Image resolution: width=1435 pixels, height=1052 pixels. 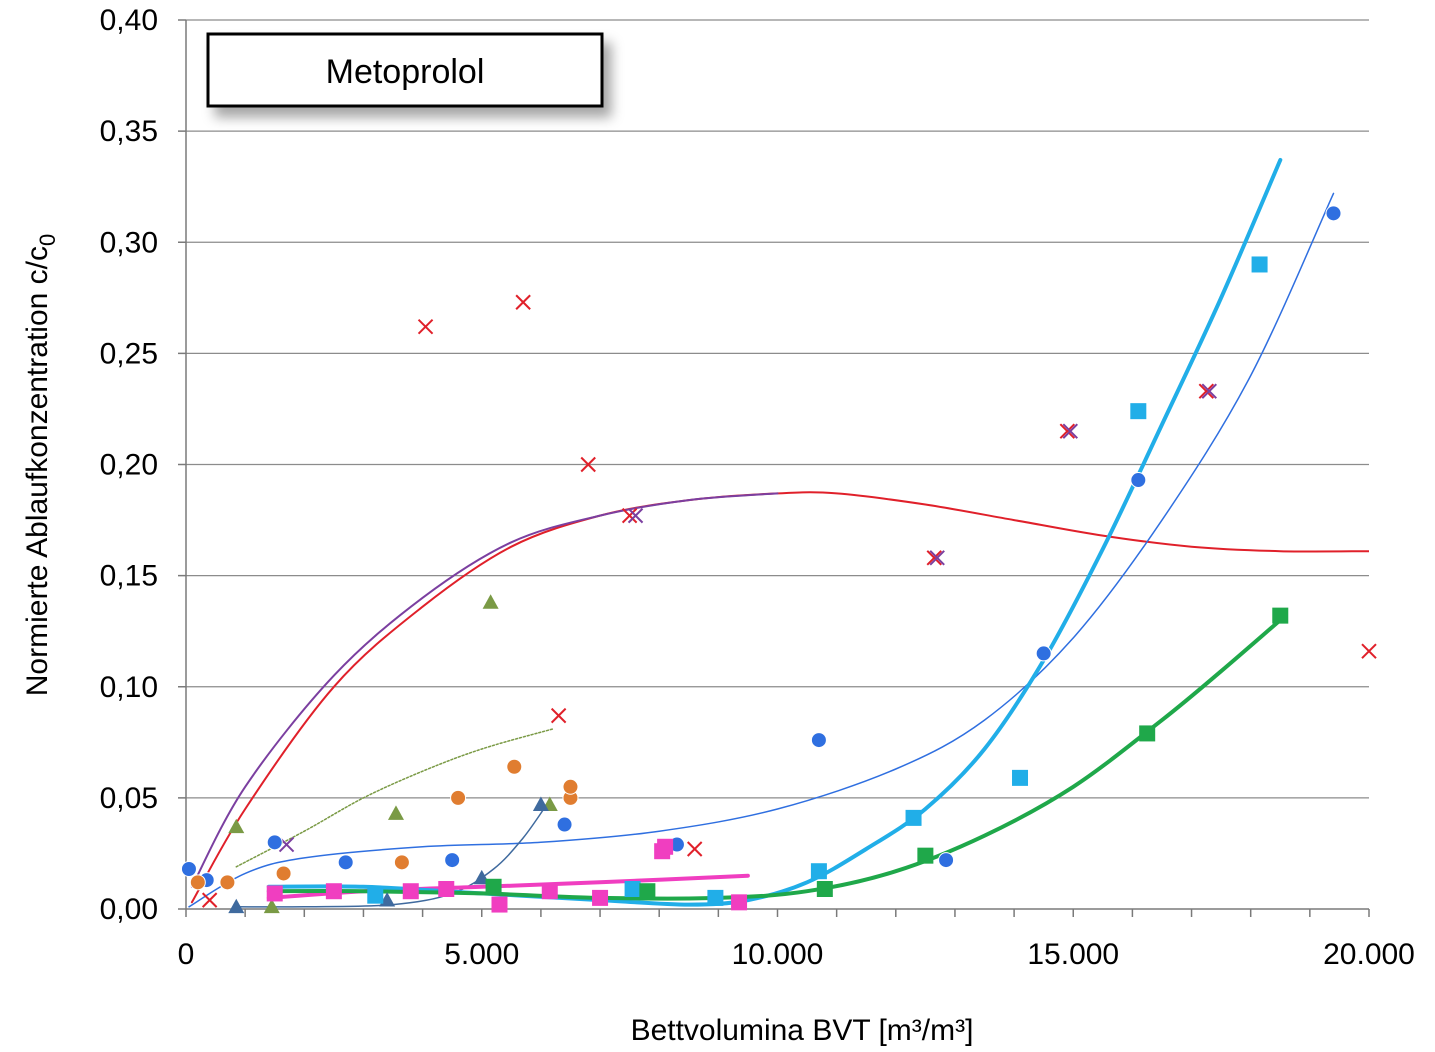 What do you see at coordinates (129, 909) in the screenshot?
I see `y-tick-label: 0,00` at bounding box center [129, 909].